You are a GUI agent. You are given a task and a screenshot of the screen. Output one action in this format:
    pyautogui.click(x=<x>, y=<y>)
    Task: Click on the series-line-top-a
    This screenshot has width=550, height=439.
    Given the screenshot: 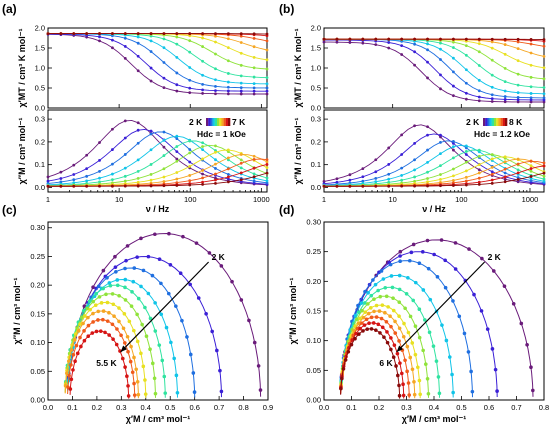 What is the action you would take?
    pyautogui.click(x=157, y=64)
    